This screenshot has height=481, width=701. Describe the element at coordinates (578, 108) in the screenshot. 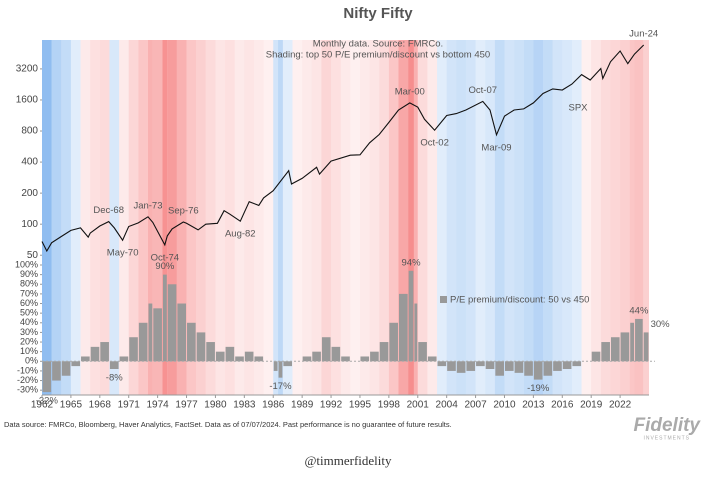

I see `series-label: SPX` at that location.